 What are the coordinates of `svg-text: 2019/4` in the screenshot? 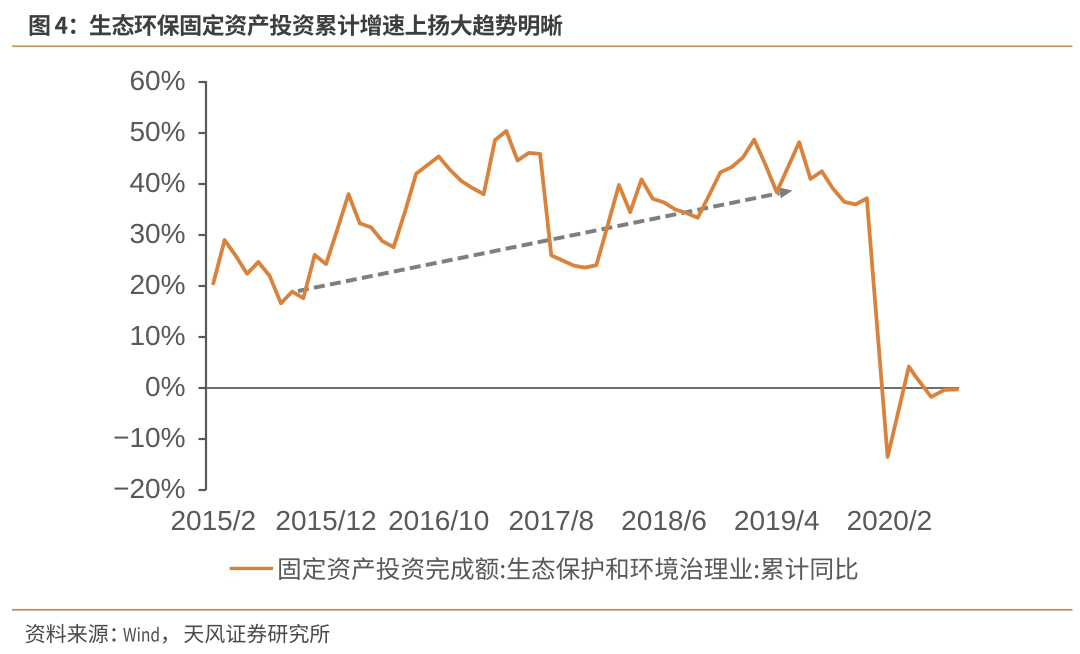 It's located at (777, 520).